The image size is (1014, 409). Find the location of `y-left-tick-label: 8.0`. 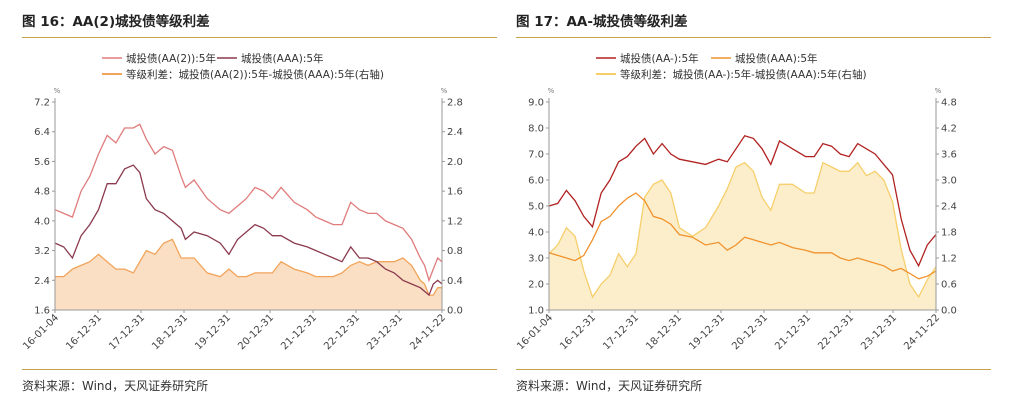

y-left-tick-label: 8.0 is located at coordinates (536, 129).